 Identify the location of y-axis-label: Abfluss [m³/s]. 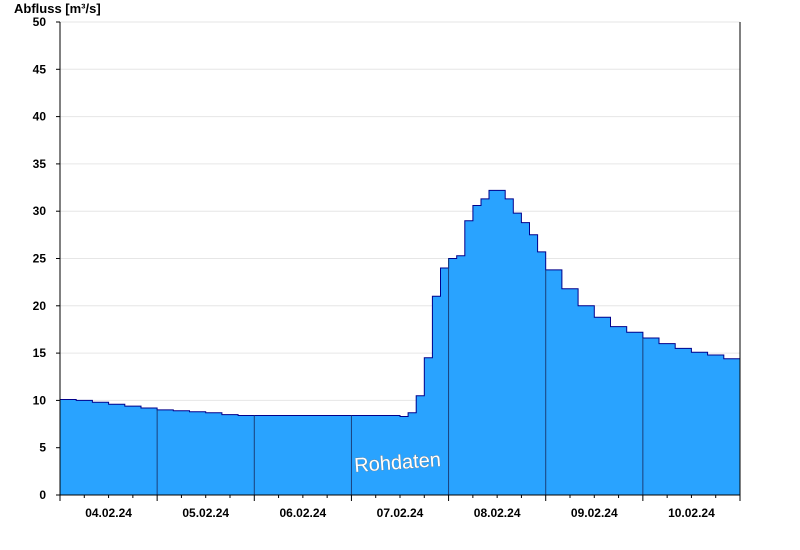
(57, 8).